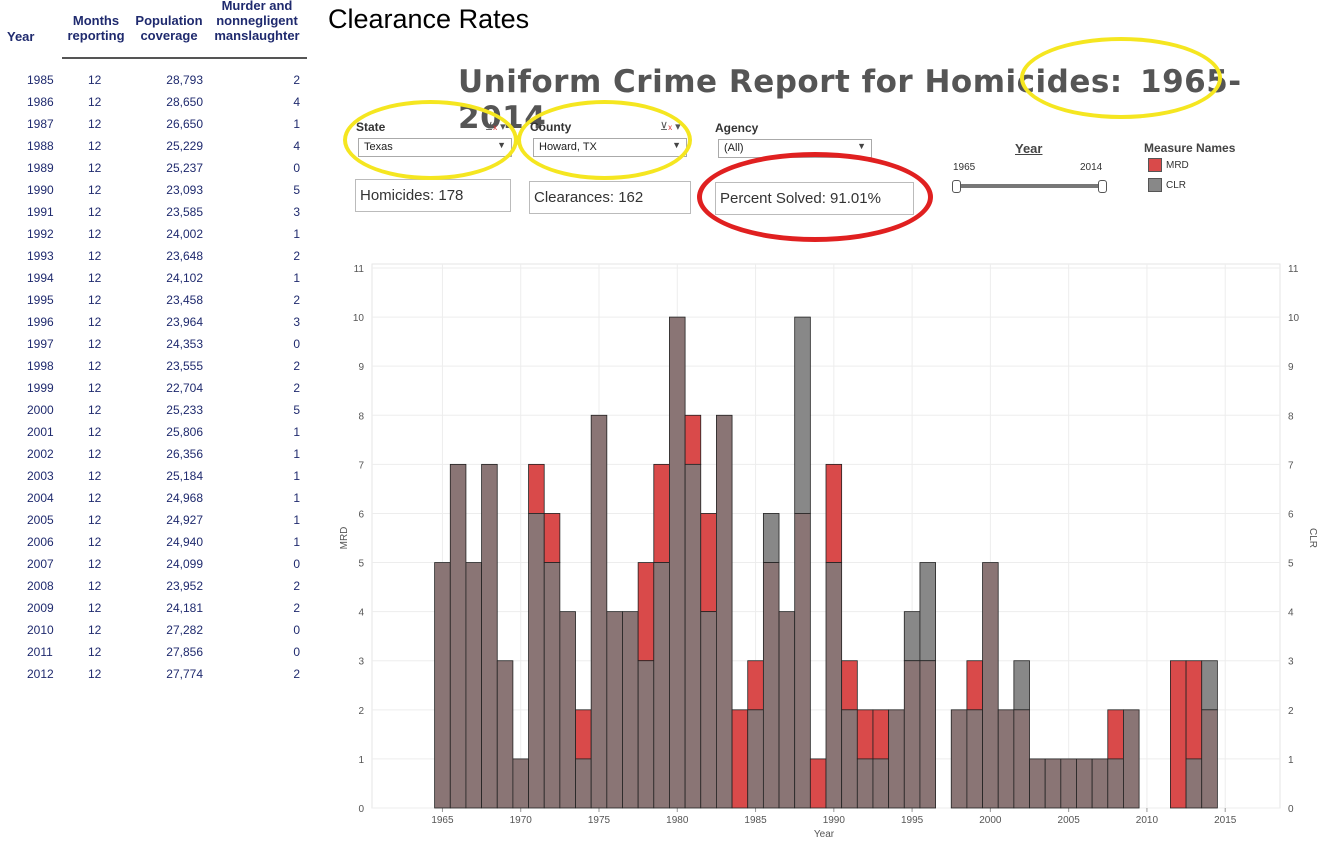 The height and width of the screenshot is (857, 1325). I want to click on x-tick-label: 2000, so click(990, 820).